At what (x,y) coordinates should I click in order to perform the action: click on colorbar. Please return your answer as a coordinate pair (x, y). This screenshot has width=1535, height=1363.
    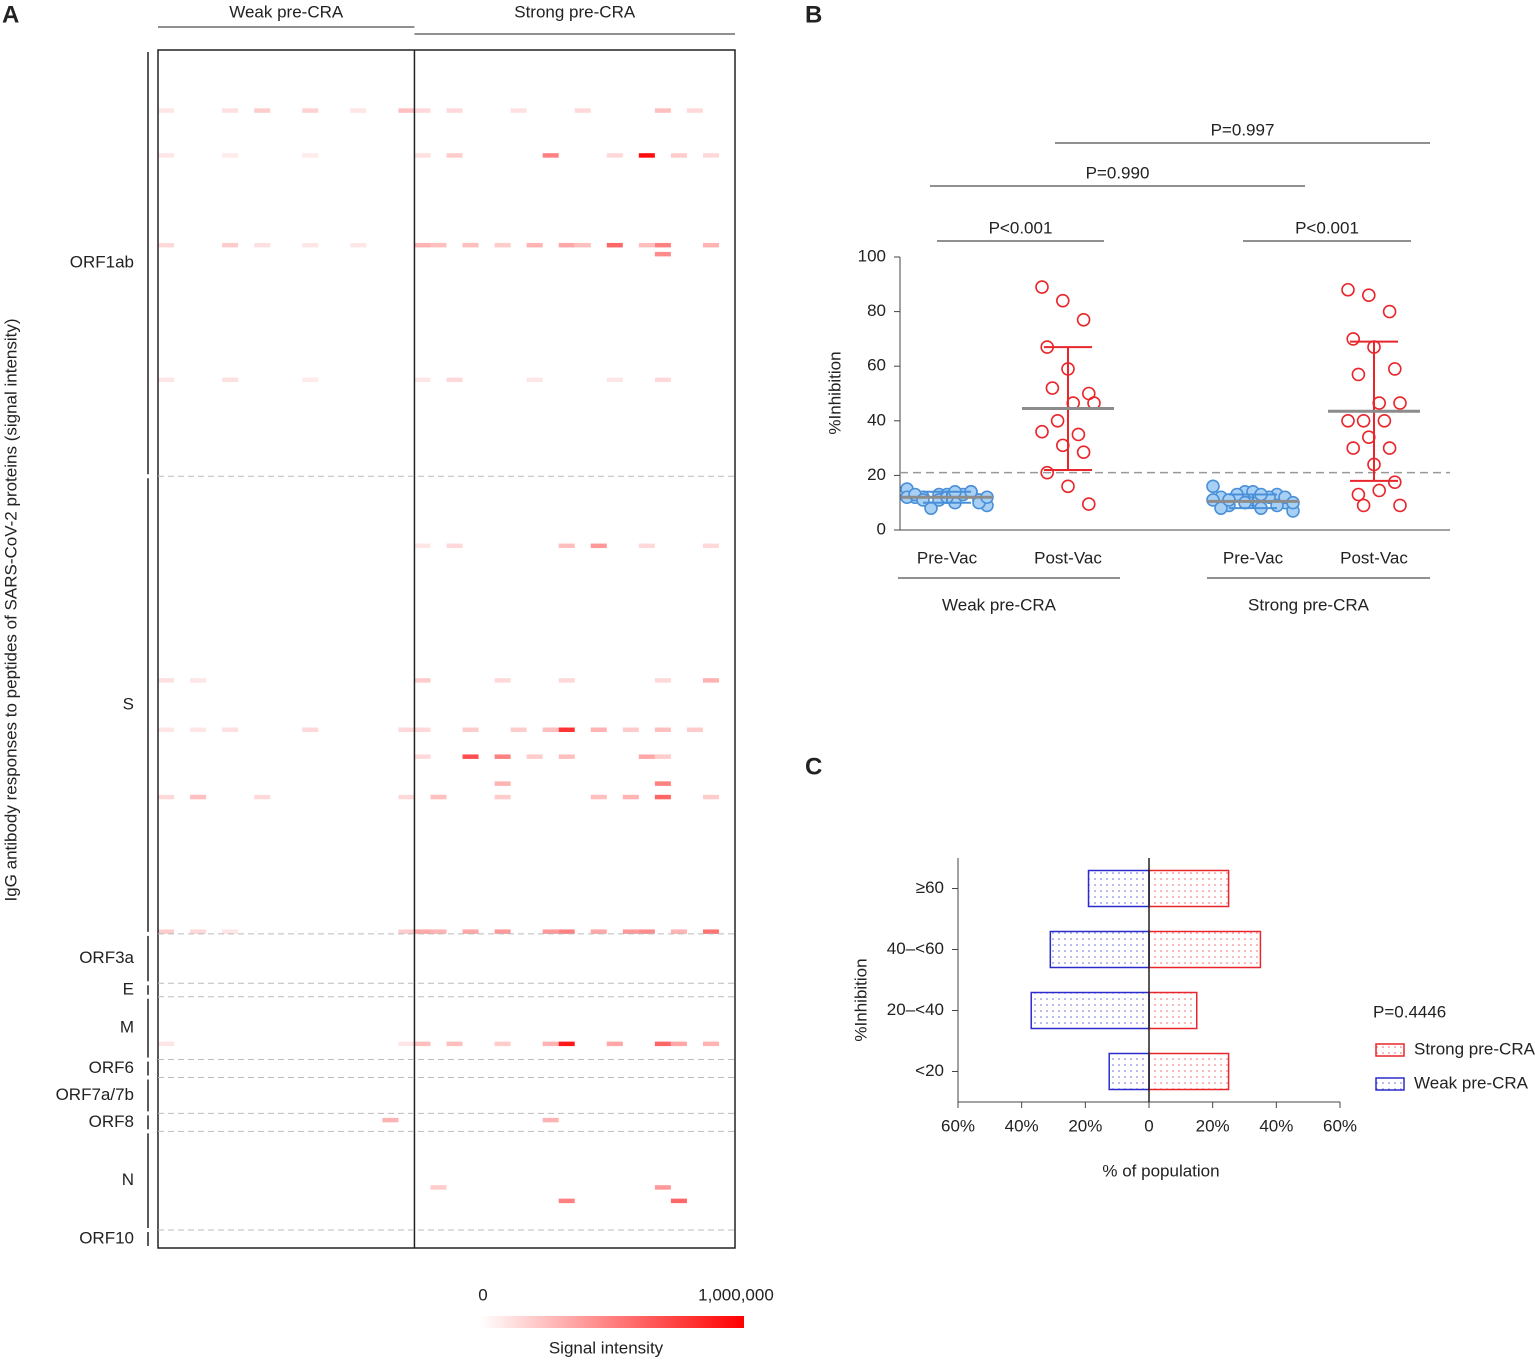
    Looking at the image, I should click on (612, 1322).